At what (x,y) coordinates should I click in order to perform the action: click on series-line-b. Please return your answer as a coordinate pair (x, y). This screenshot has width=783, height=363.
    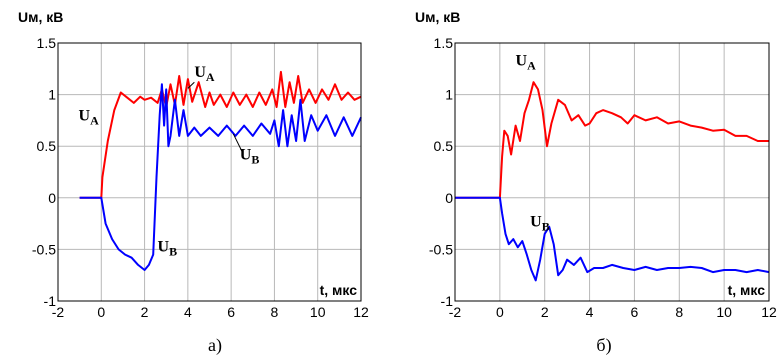
    Looking at the image, I should click on (612, 239).